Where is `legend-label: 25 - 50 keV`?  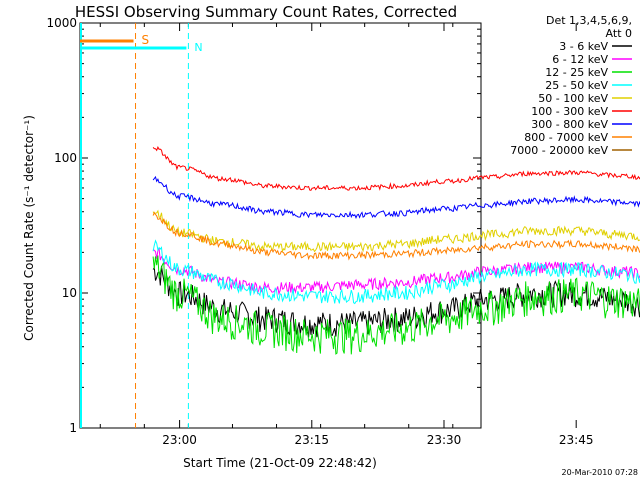 legend-label: 25 - 50 keV is located at coordinates (576, 85).